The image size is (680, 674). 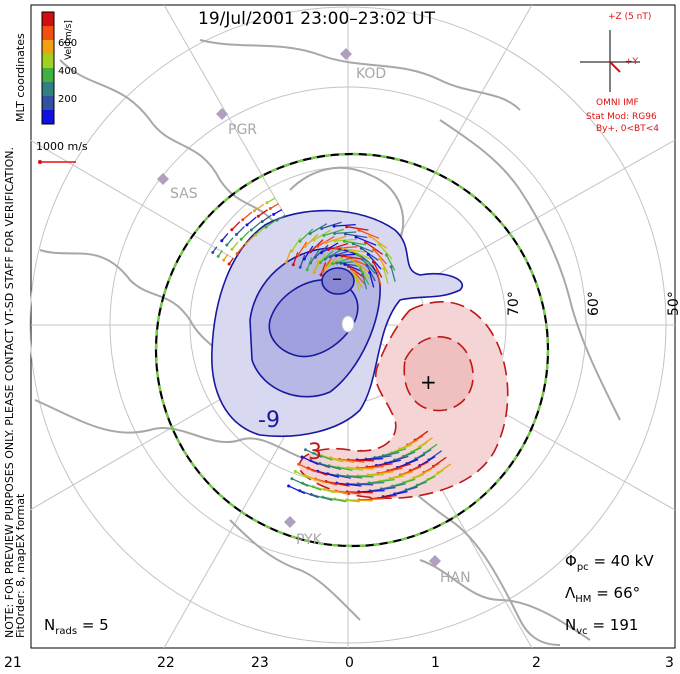 I want to click on coast-hudson, so click(x=140, y=310).